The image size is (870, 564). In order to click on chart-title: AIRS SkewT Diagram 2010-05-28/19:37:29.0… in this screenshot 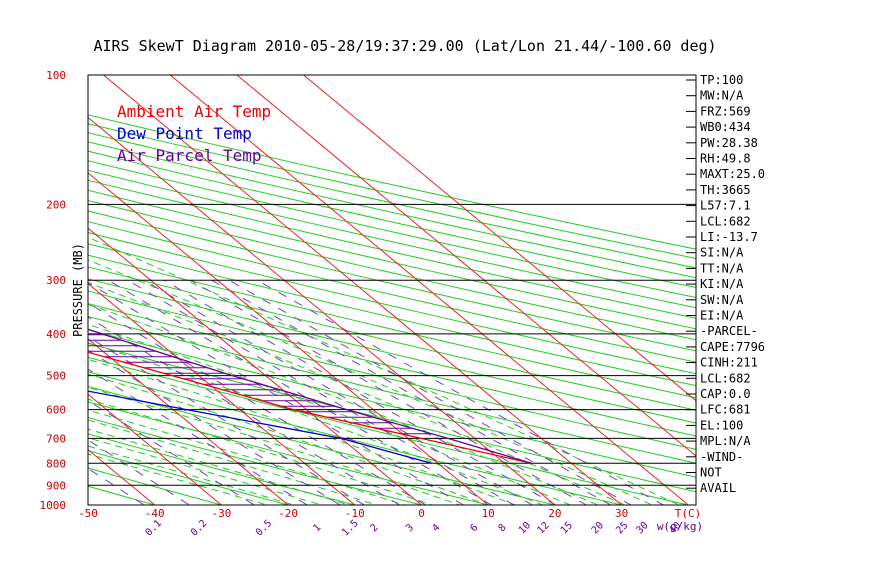, I will do `click(404, 46)`.